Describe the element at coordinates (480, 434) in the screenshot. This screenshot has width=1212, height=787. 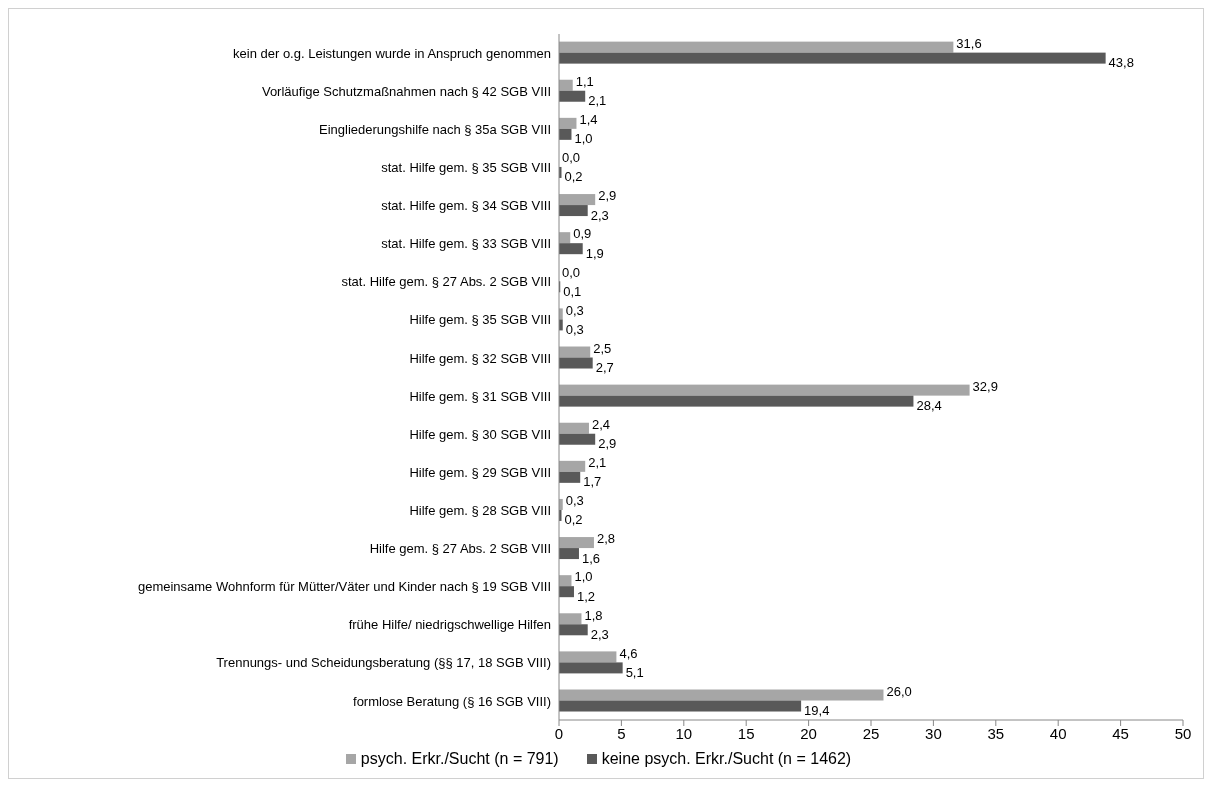
I see `y-tick-label: Hilfe gem. § 30 SGB VIII` at that location.